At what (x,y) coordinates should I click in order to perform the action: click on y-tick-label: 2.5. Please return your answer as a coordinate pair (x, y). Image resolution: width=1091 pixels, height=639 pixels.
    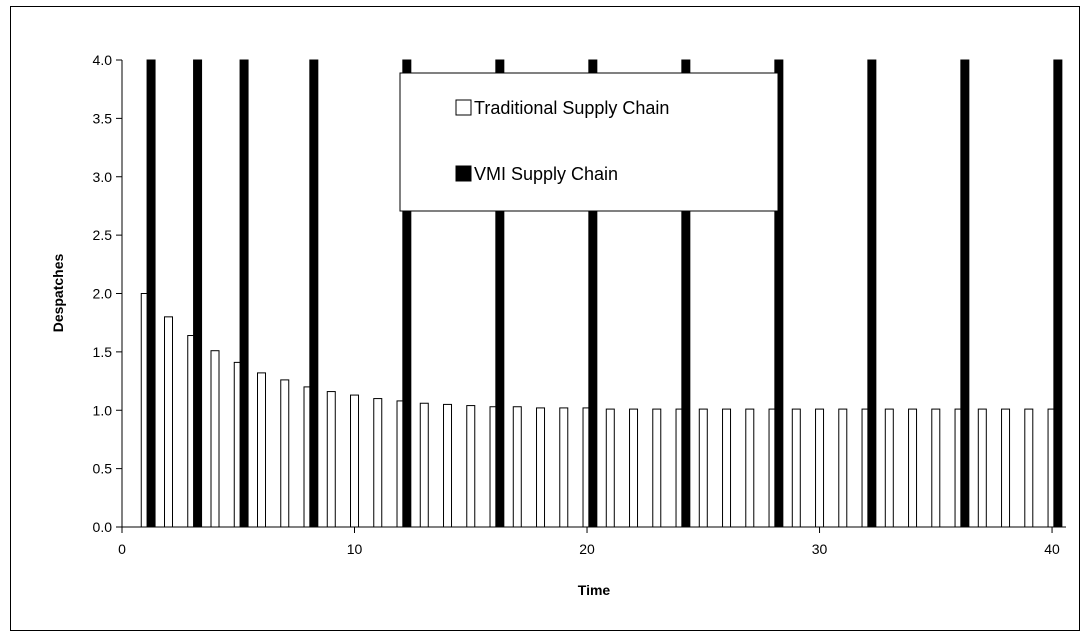
    Looking at the image, I should click on (103, 235).